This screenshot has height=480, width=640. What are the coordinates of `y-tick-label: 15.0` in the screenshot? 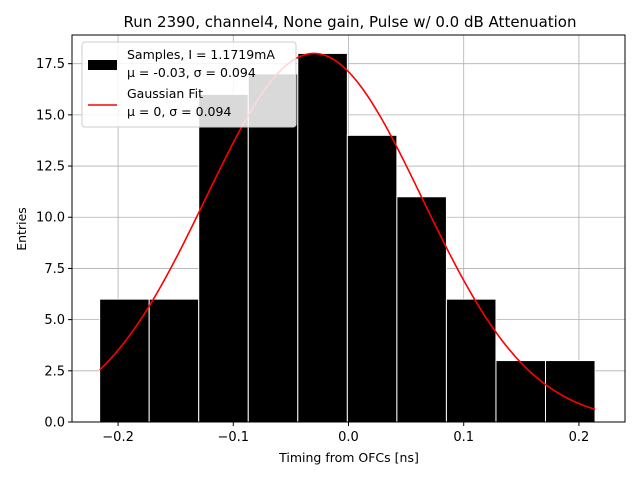 It's located at (50, 115).